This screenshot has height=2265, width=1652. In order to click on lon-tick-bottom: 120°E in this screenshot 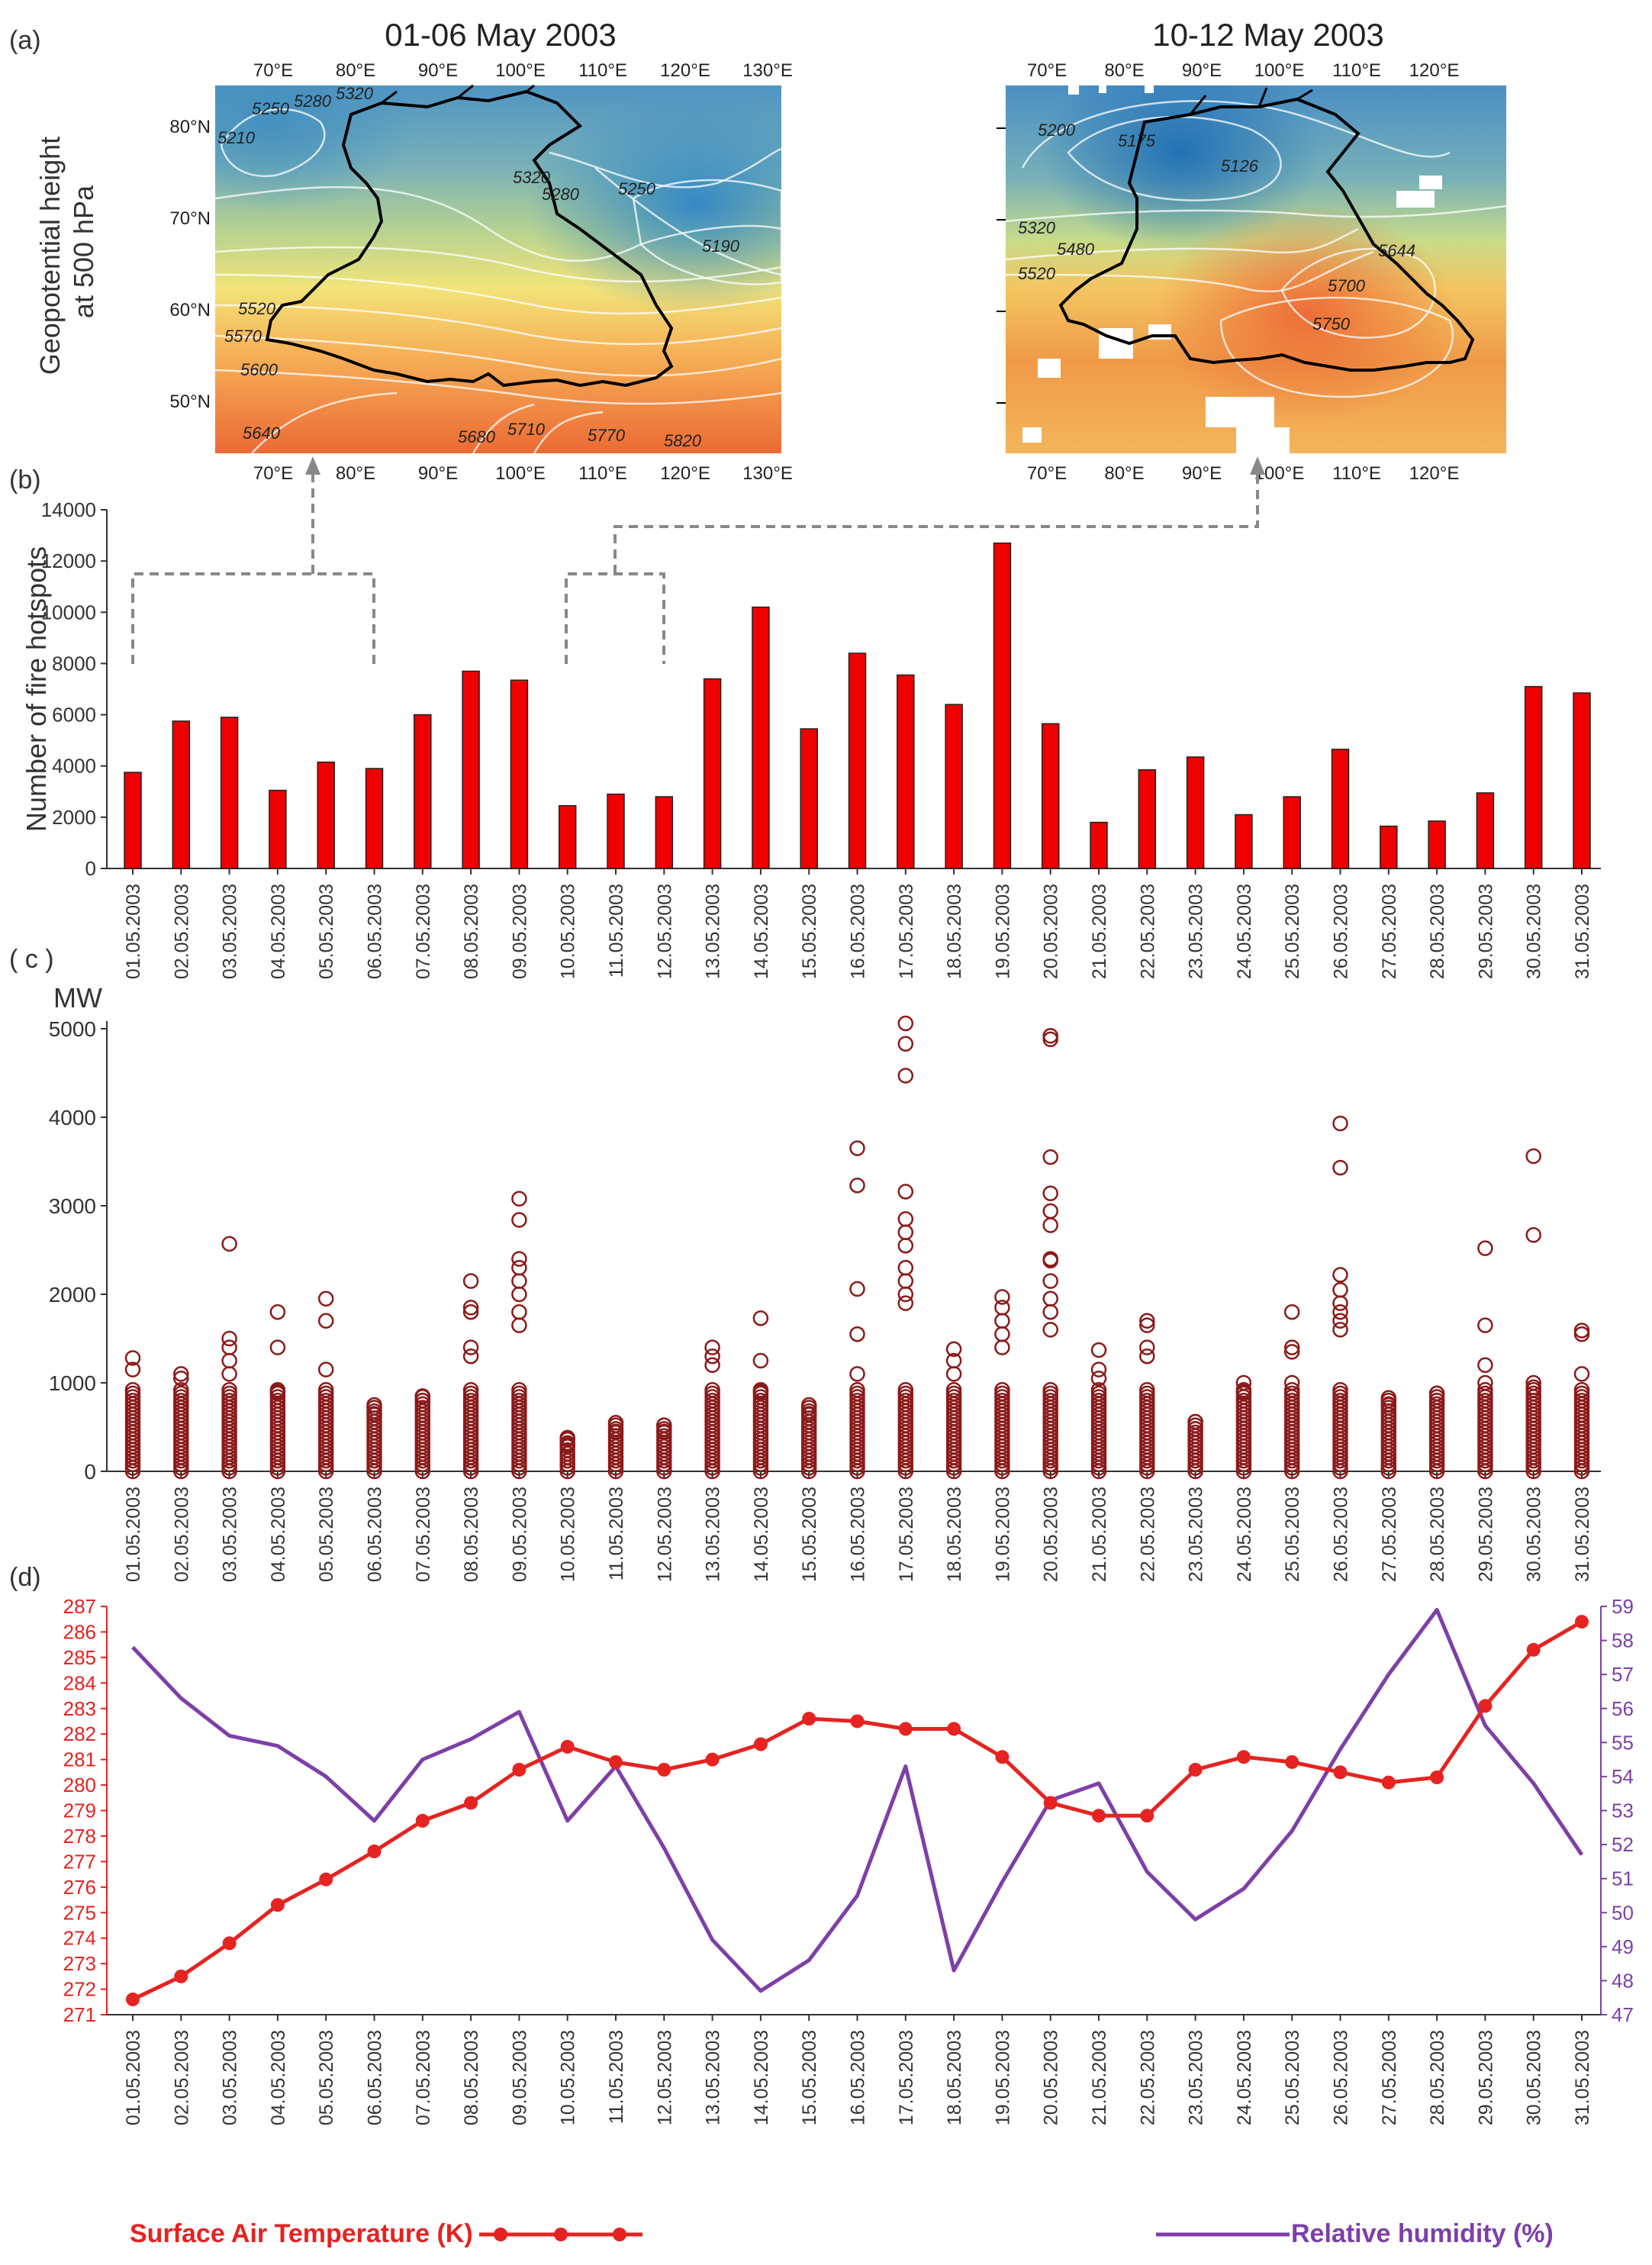, I will do `click(685, 474)`.